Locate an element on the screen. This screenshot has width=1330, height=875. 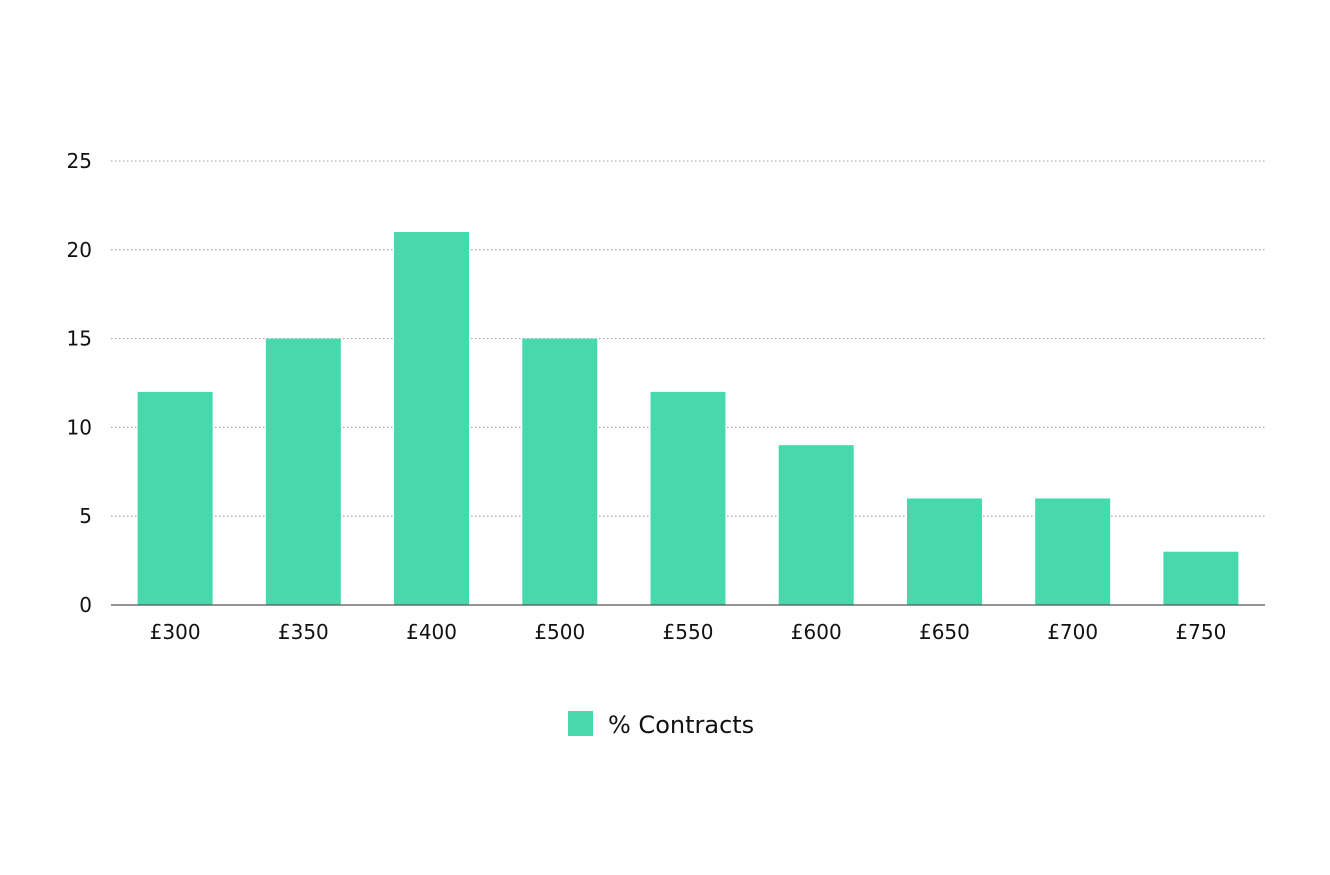
x-tick-label: £650 is located at coordinates (944, 632).